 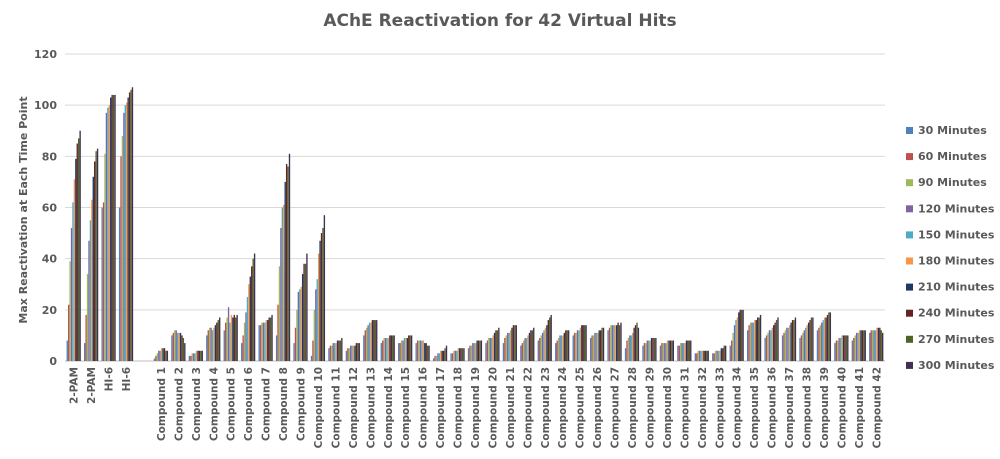 I want to click on x-tick-label-40: Compound 36, so click(x=773, y=407).